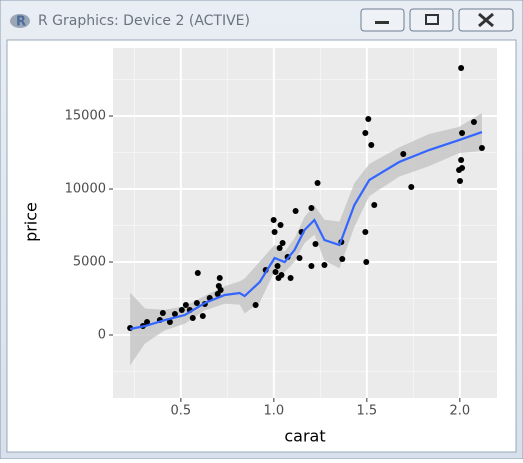 This screenshot has height=463, width=523. What do you see at coordinates (144, 21) in the screenshot?
I see `window-title: R Graphics: Device 2 (ACTIVE)` at bounding box center [144, 21].